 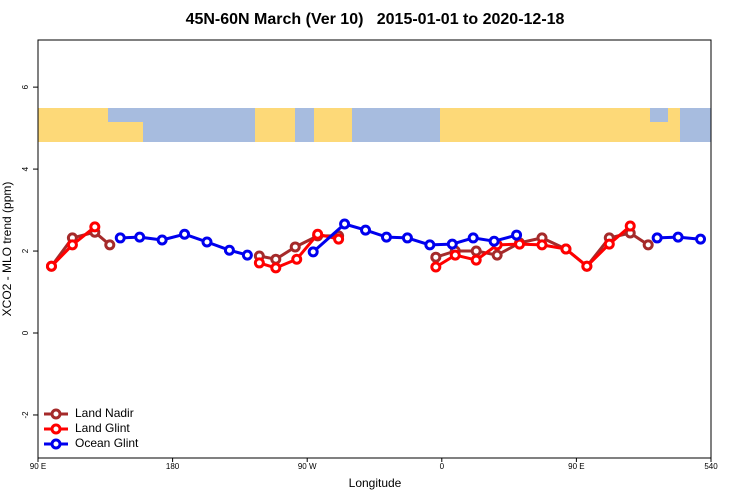 I want to click on y-tick-label: 0, so click(x=25, y=332).